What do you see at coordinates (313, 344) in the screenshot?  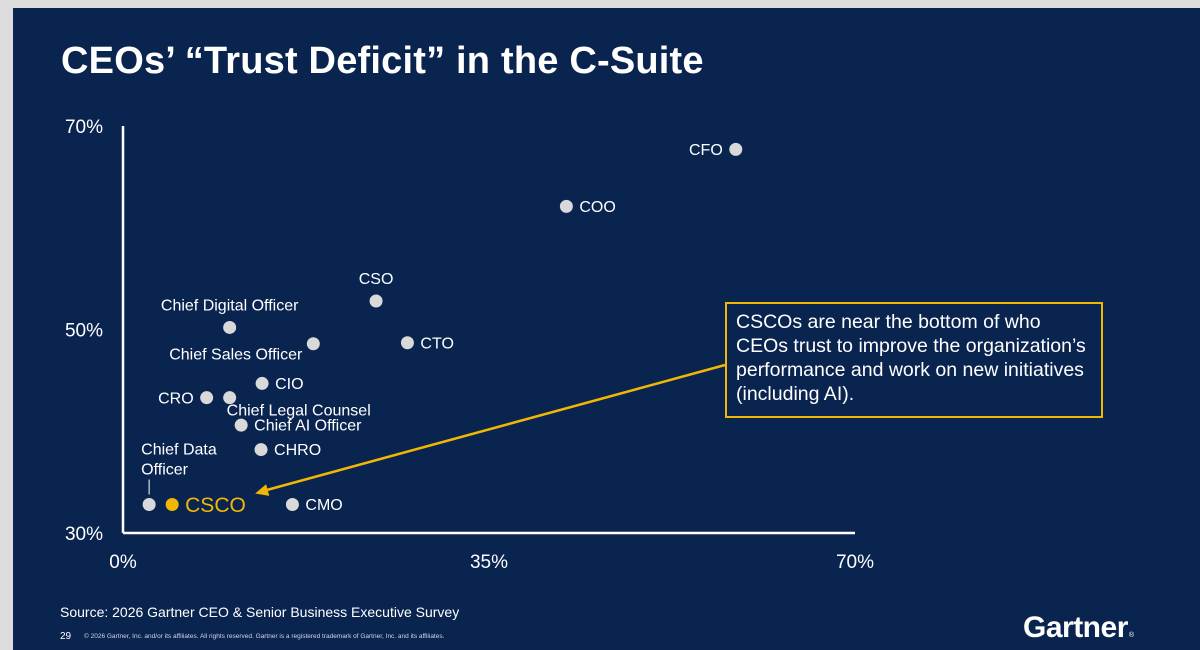 I see `data-point-chief-sales-officer` at bounding box center [313, 344].